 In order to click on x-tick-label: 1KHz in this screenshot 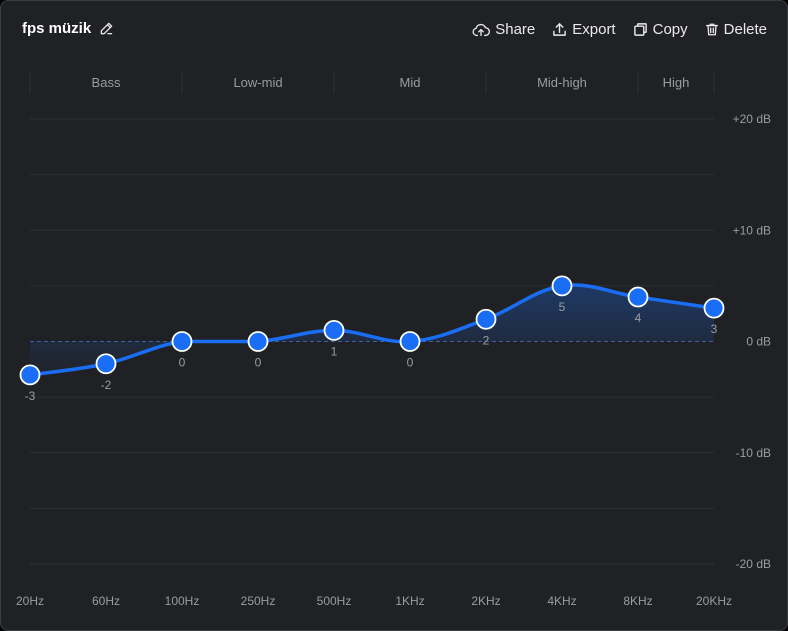, I will do `click(409, 601)`.